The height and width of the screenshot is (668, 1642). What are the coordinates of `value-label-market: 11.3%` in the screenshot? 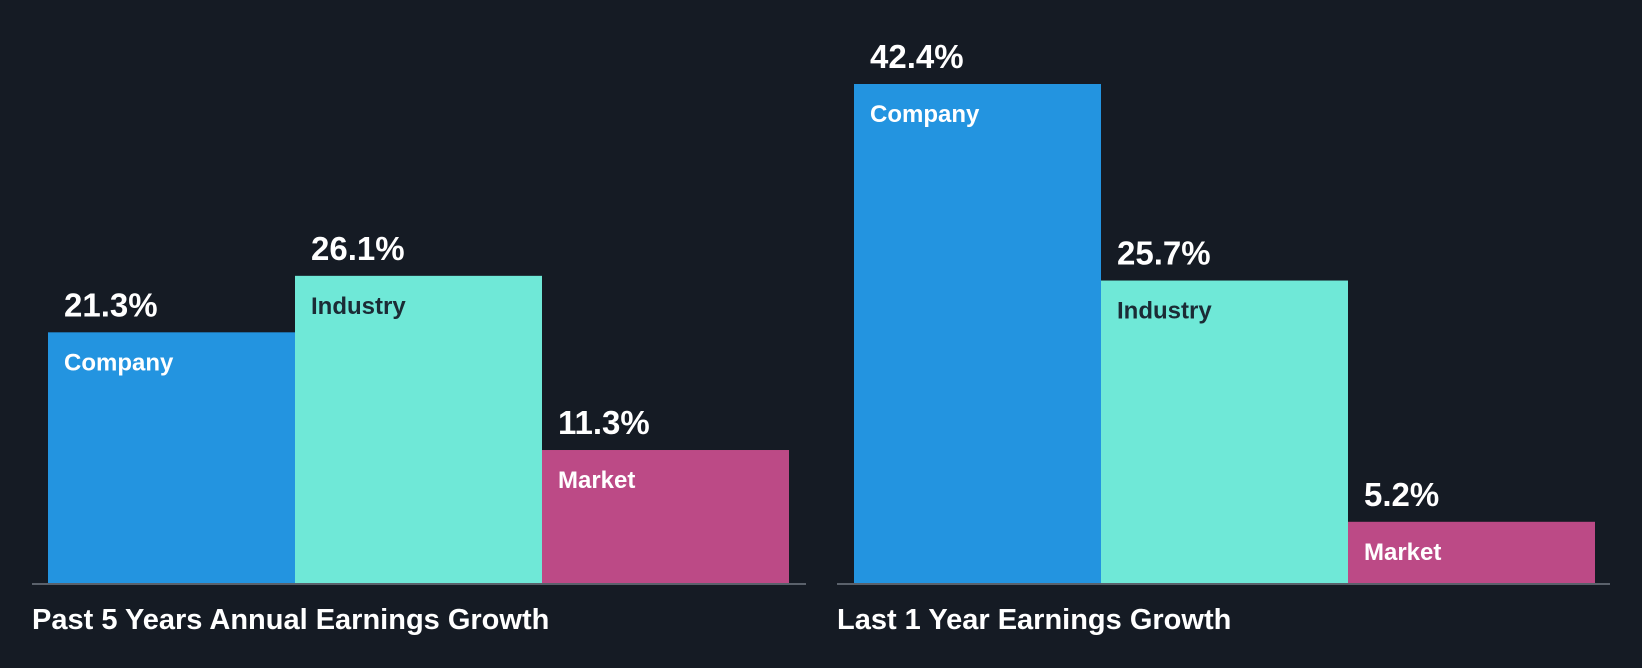 It's located at (604, 422).